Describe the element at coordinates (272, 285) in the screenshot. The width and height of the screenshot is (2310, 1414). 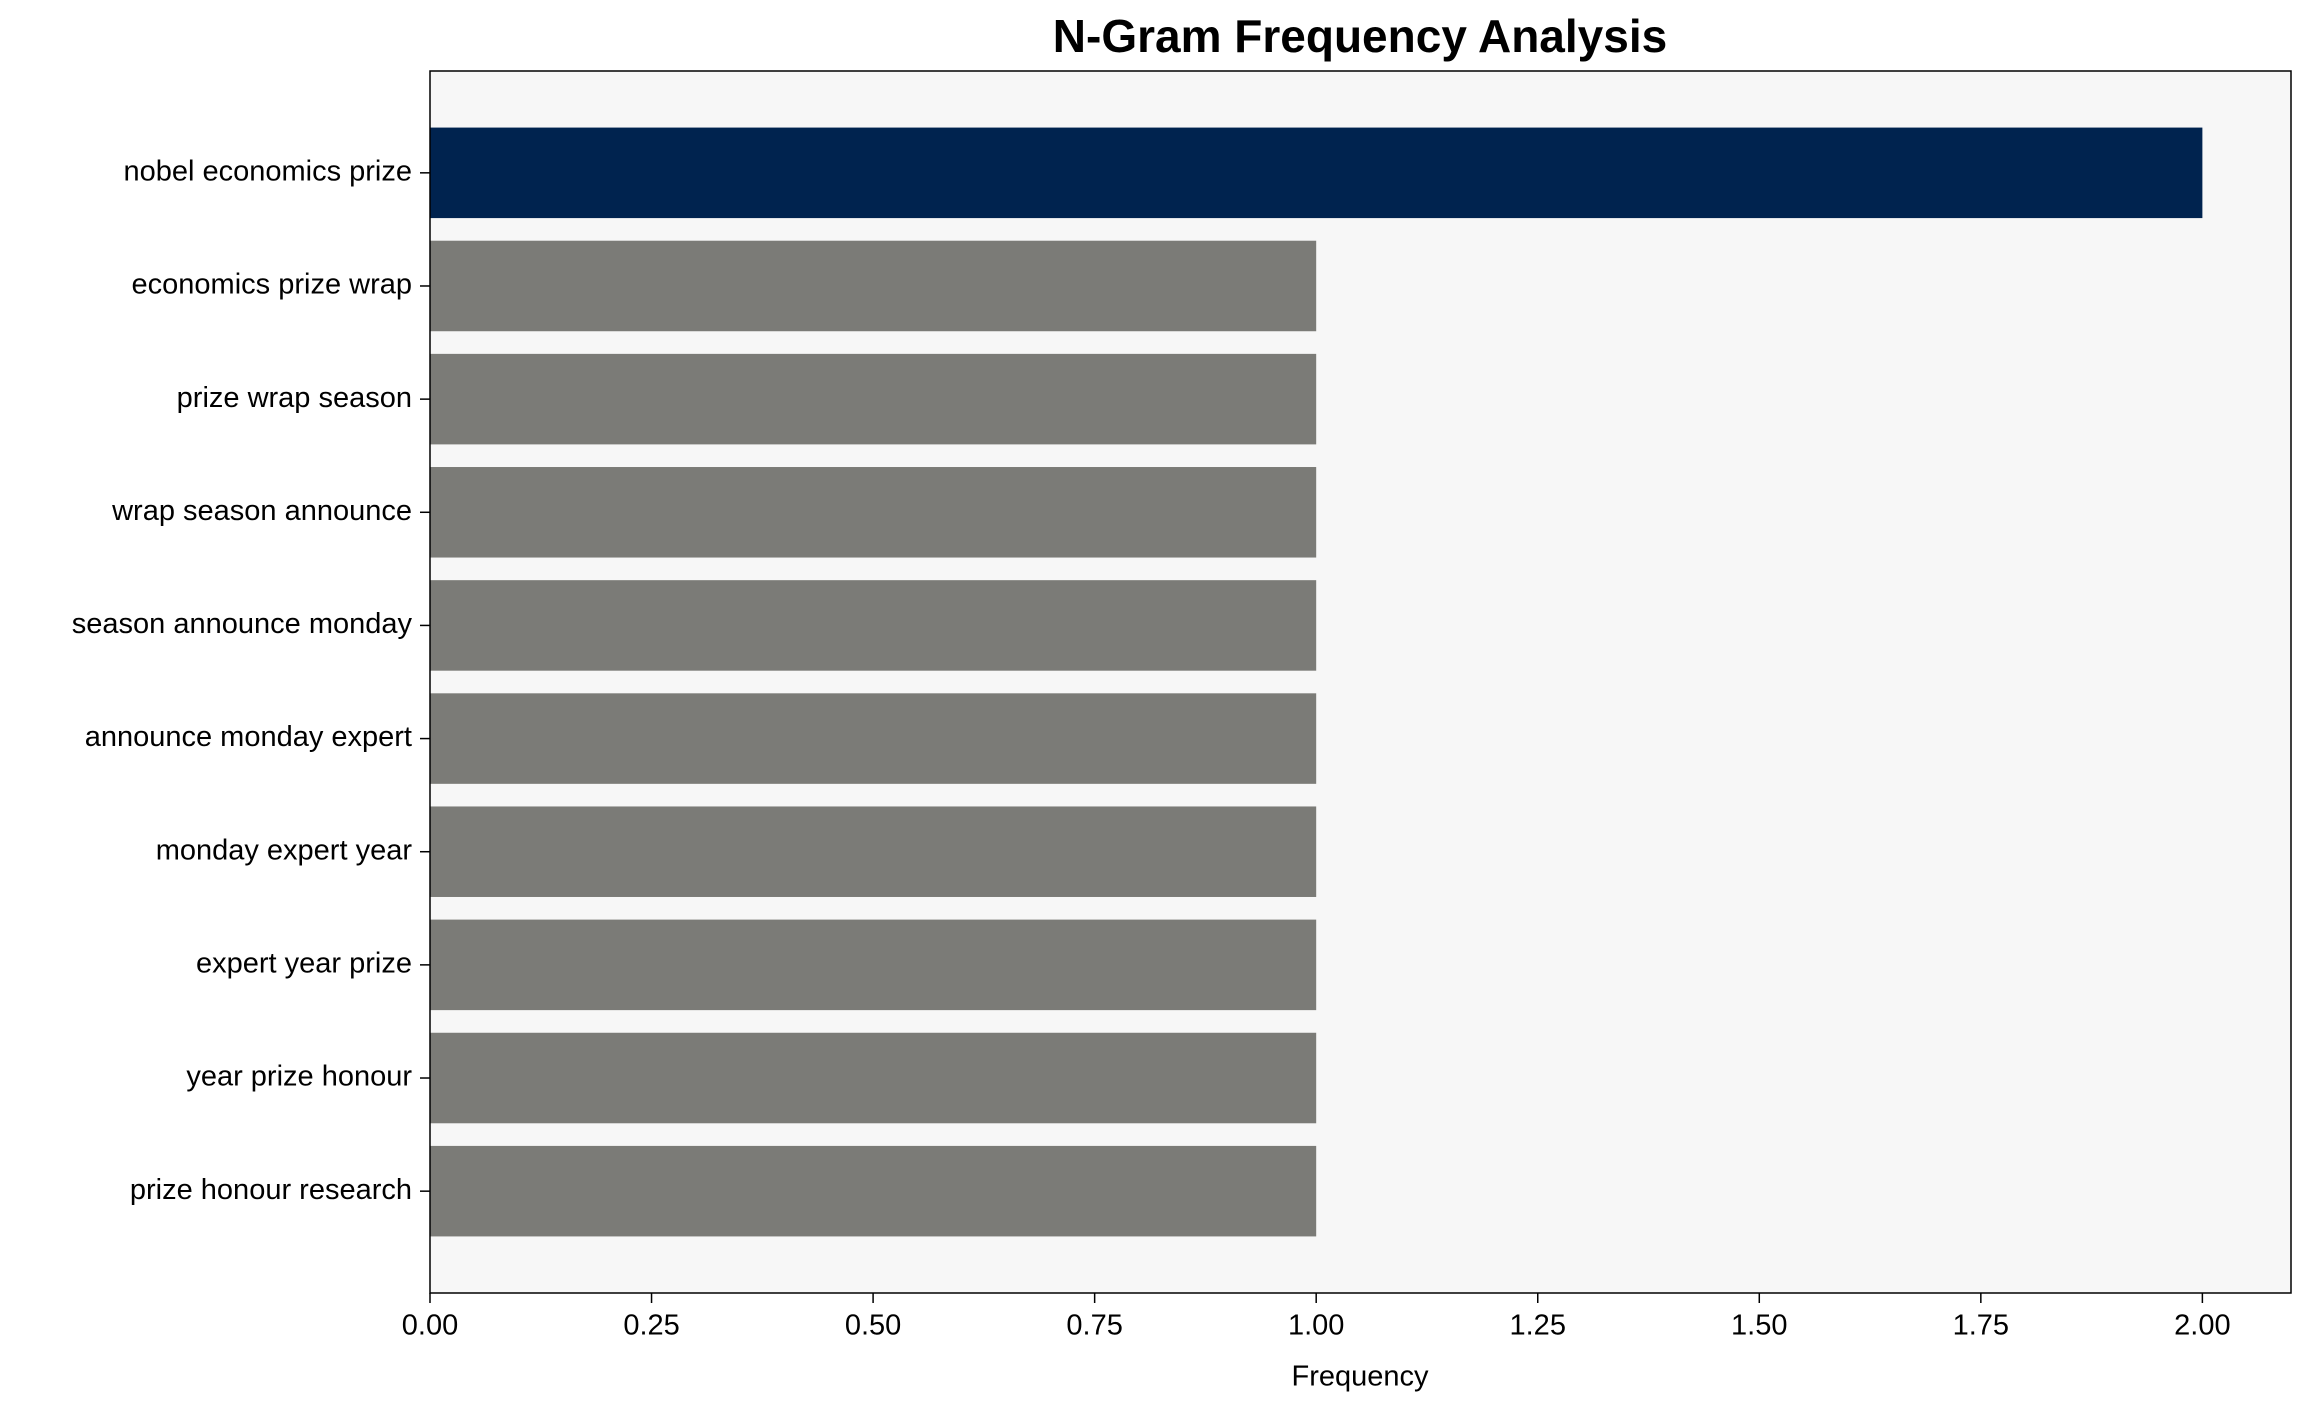
I see `y-tick-label: economics prize wrap` at that location.